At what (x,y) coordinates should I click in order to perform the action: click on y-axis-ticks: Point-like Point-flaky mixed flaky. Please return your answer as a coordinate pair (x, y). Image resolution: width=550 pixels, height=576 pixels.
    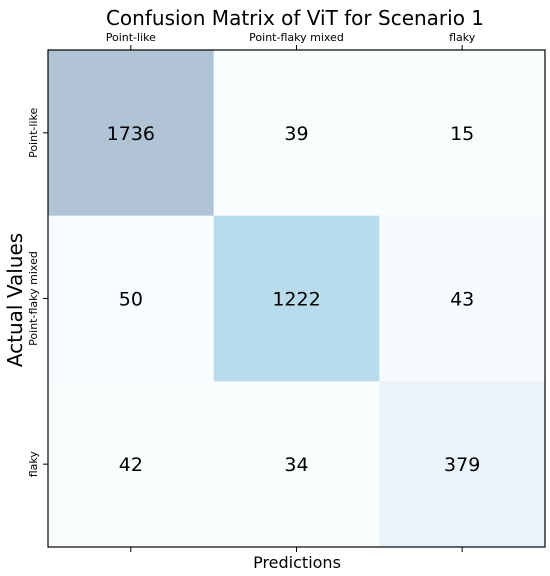
    Looking at the image, I should click on (37, 293).